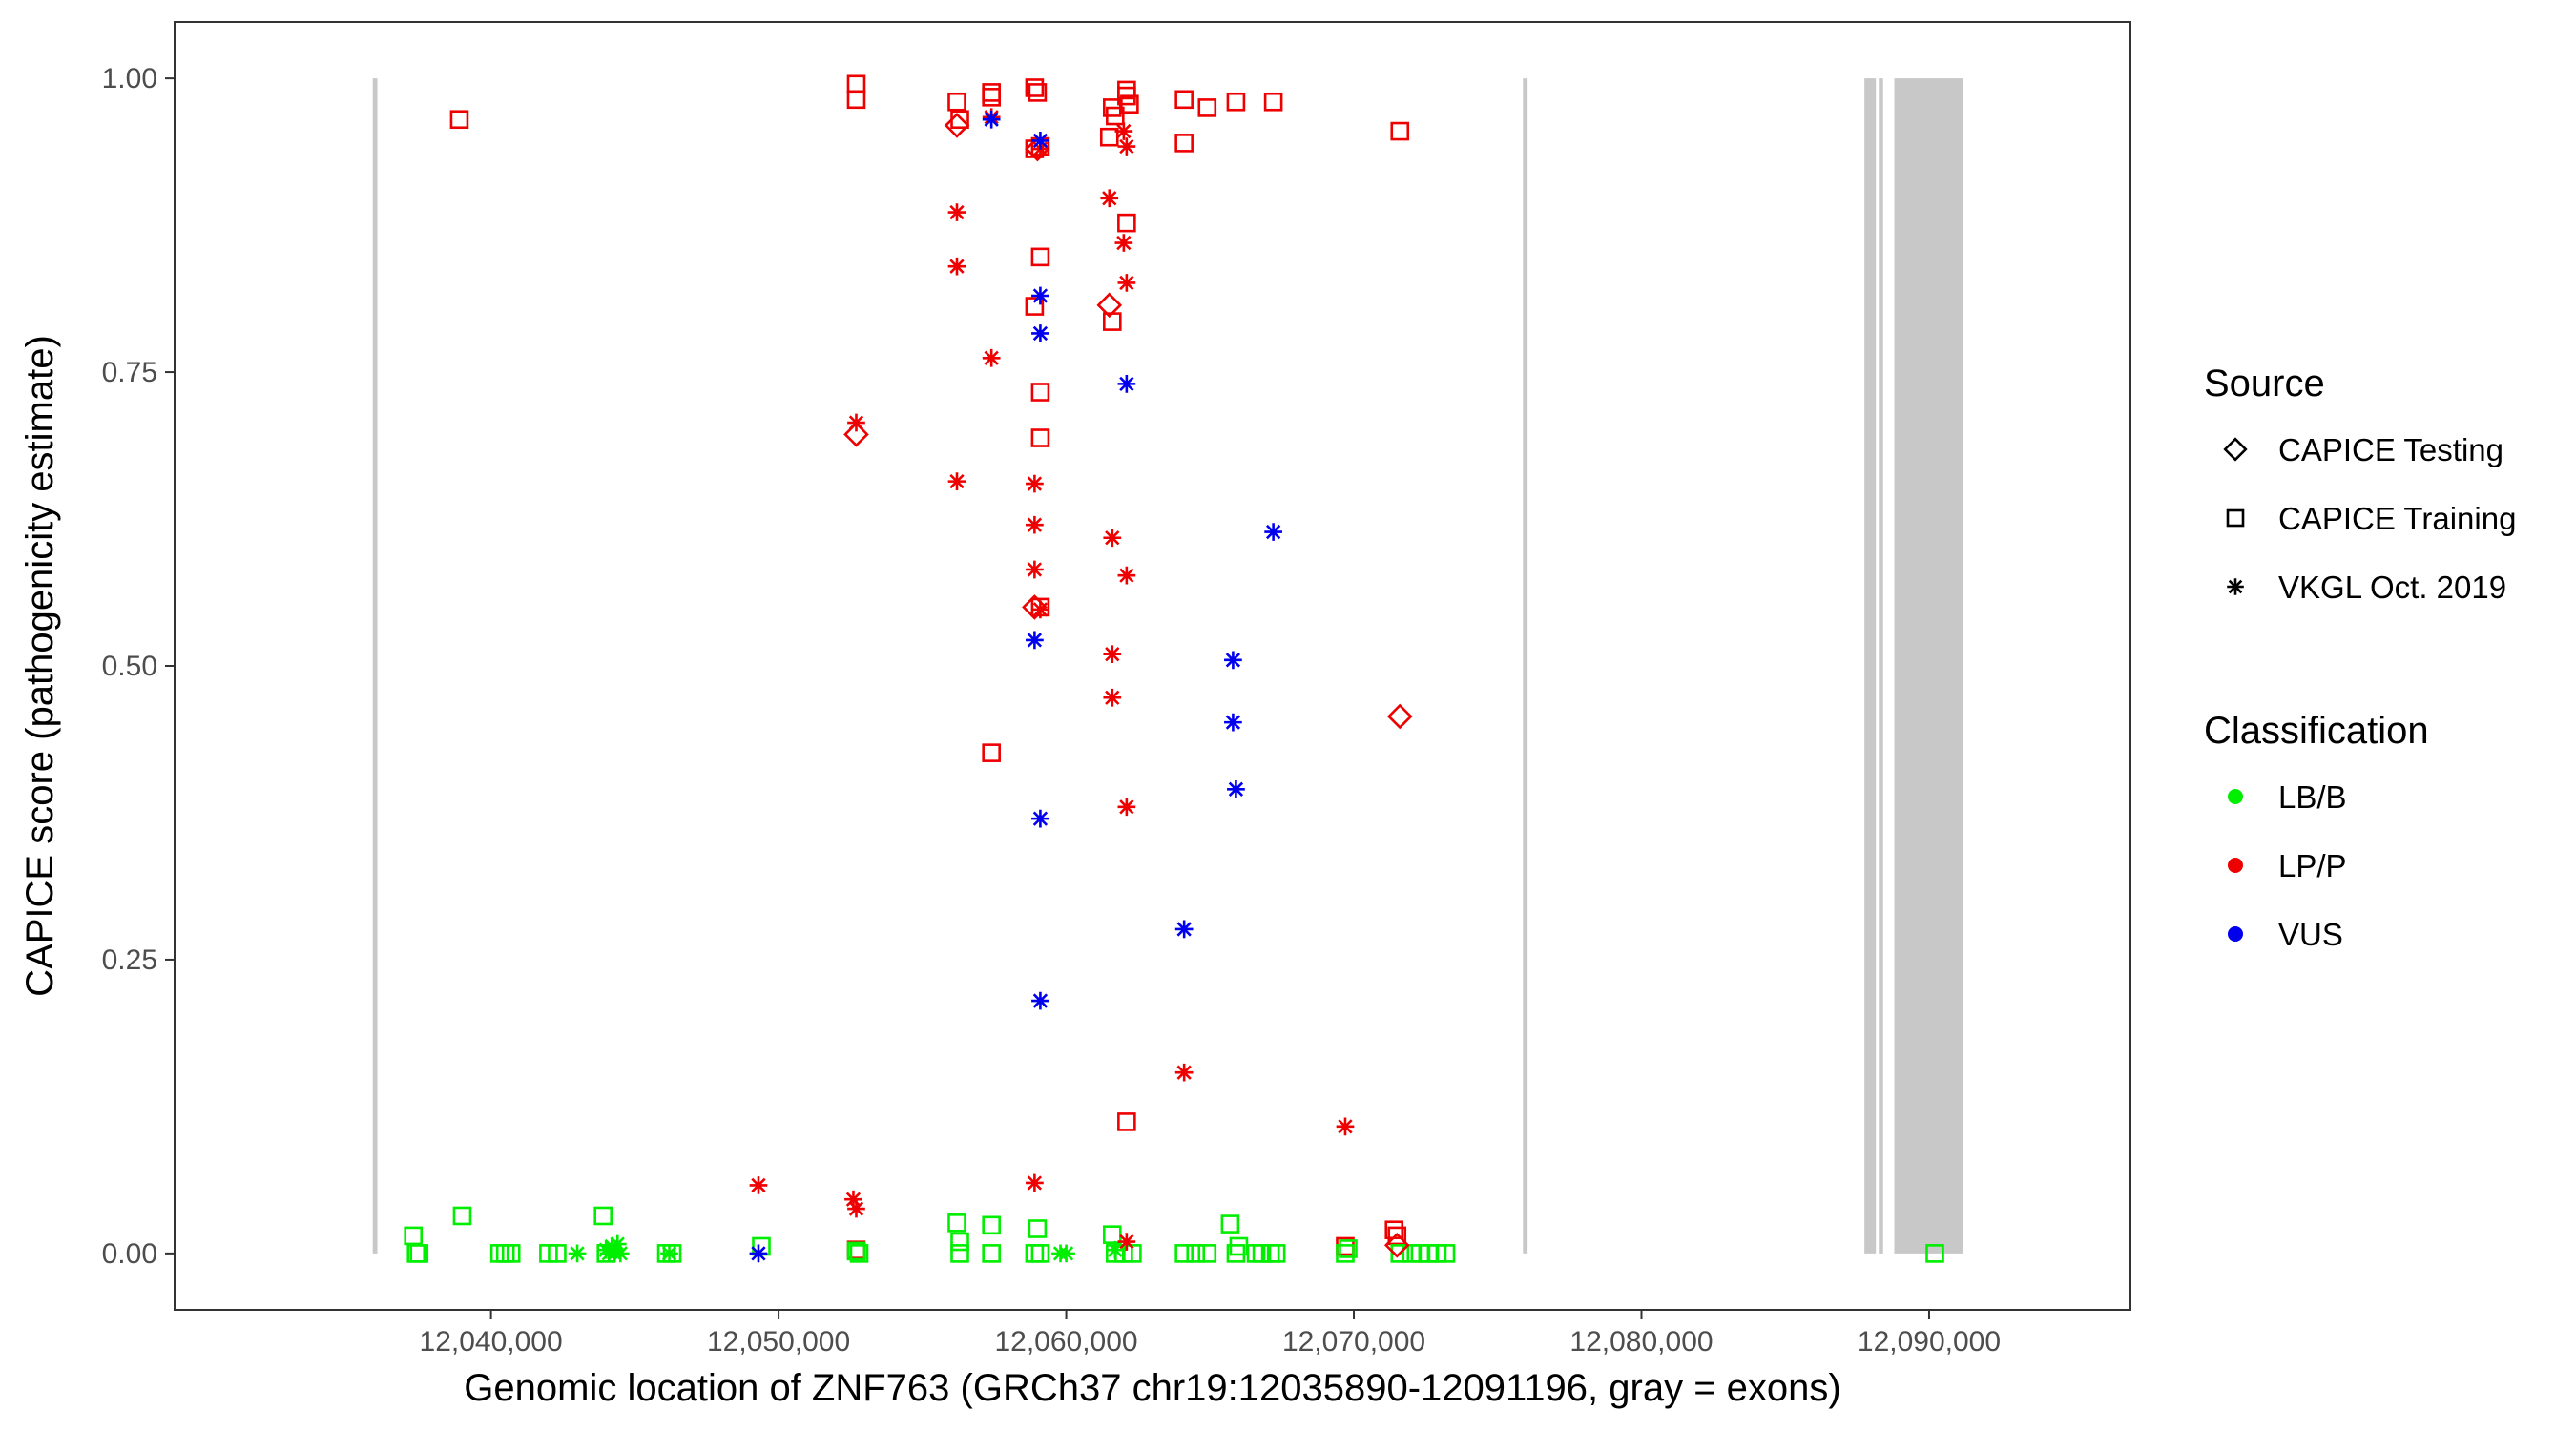  What do you see at coordinates (2392, 587) in the screenshot?
I see `legend-source-label: VKGL Oct. 2019` at bounding box center [2392, 587].